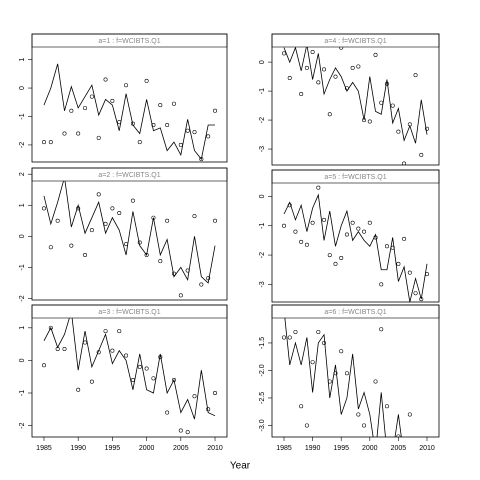  Describe the element at coordinates (262, 398) in the screenshot. I see `y-tick-label: -2.5` at that location.